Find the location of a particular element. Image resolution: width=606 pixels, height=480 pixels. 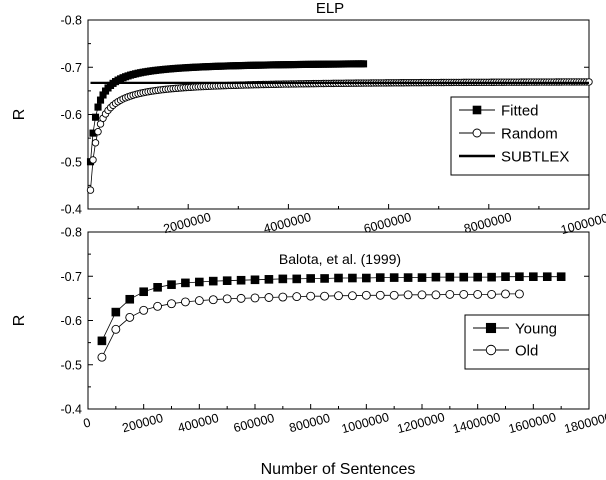

legend: Fitted Random SUBTLEX is located at coordinates (520, 136).